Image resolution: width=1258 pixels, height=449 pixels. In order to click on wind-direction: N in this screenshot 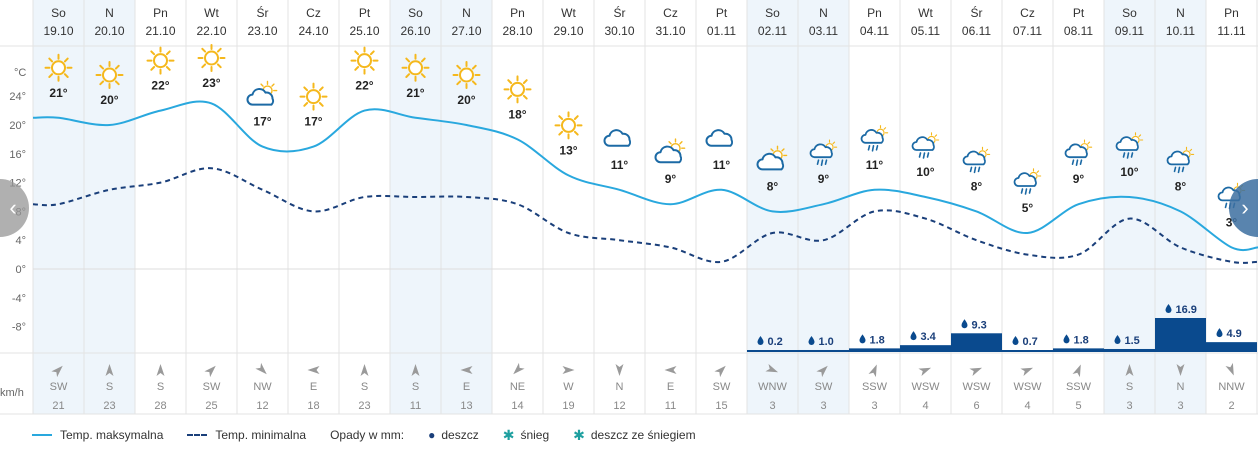, I will do `click(620, 387)`.